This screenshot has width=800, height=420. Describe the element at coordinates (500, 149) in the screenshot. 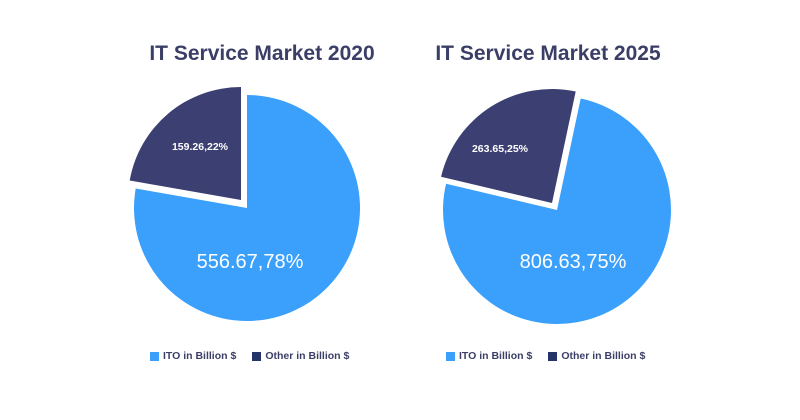

I see `data-label-other: 263.65,25%` at that location.